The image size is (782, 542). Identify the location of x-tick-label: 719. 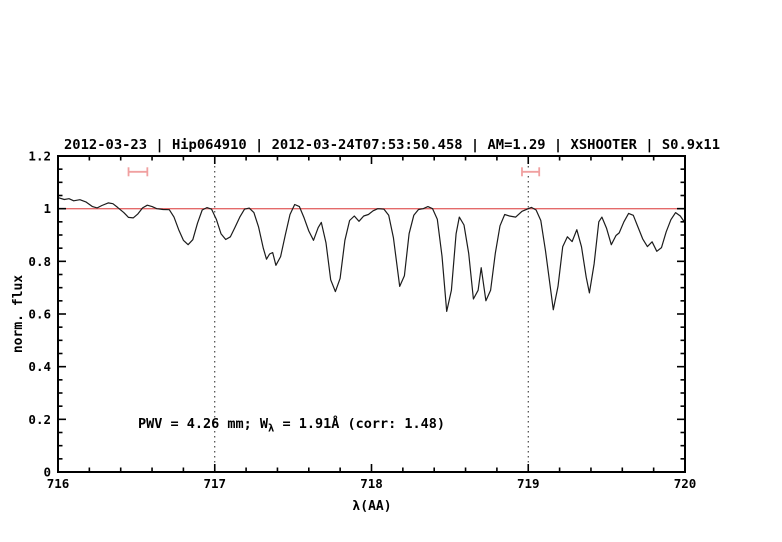
(528, 483).